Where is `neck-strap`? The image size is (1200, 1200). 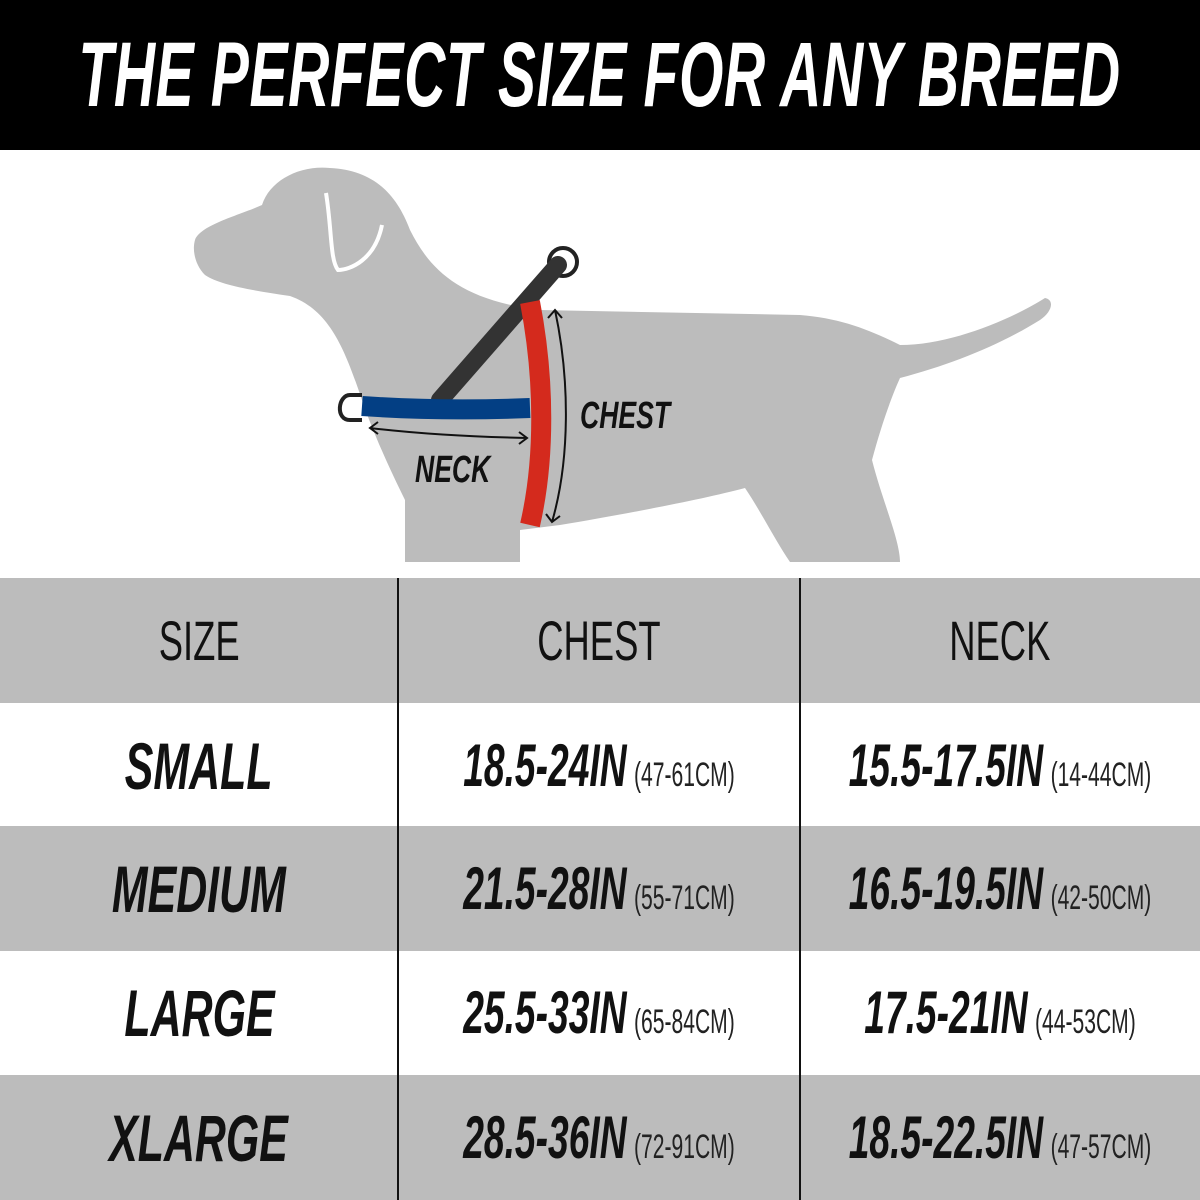
neck-strap is located at coordinates (446, 408).